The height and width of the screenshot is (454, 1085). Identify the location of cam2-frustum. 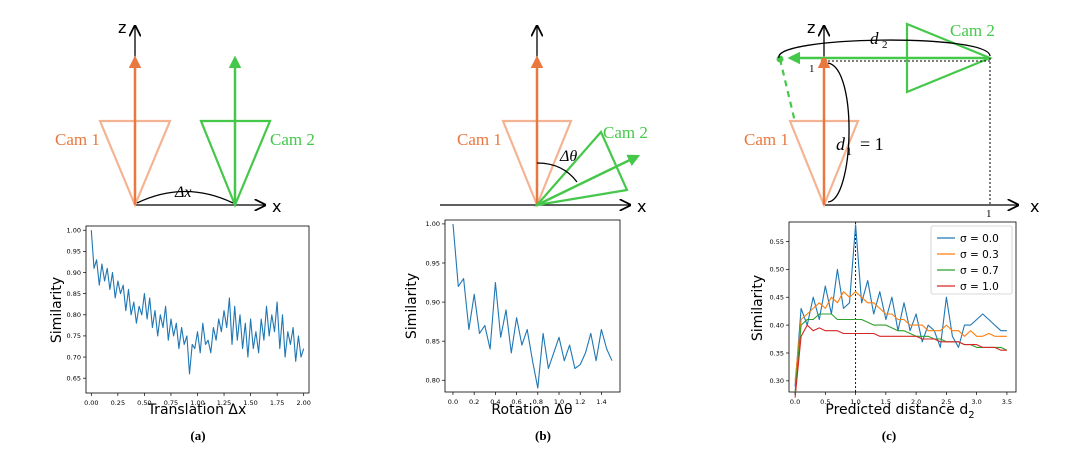
(581, 168).